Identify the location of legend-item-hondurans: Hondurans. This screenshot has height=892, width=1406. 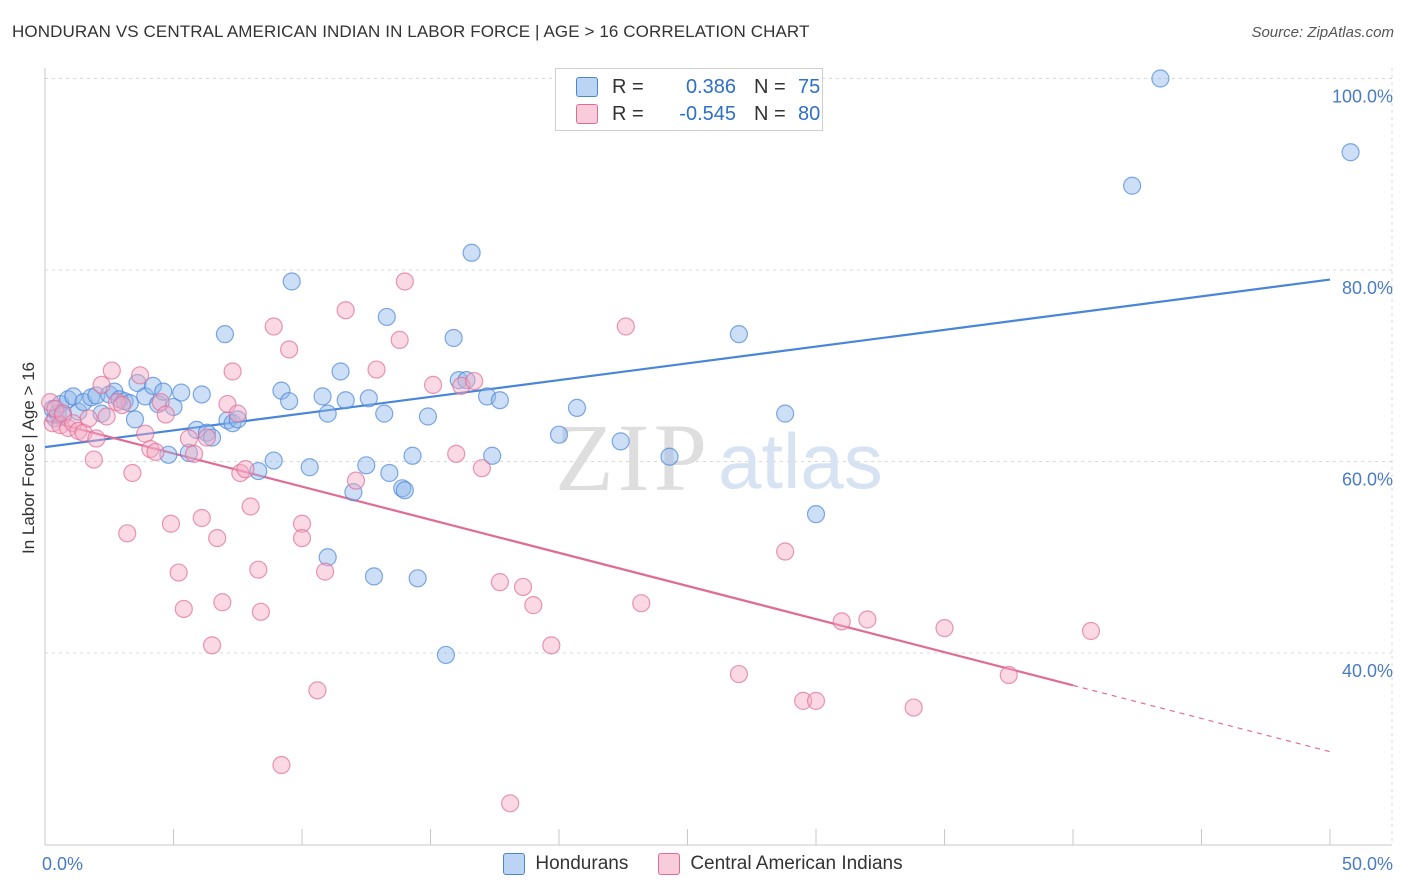
(565, 864).